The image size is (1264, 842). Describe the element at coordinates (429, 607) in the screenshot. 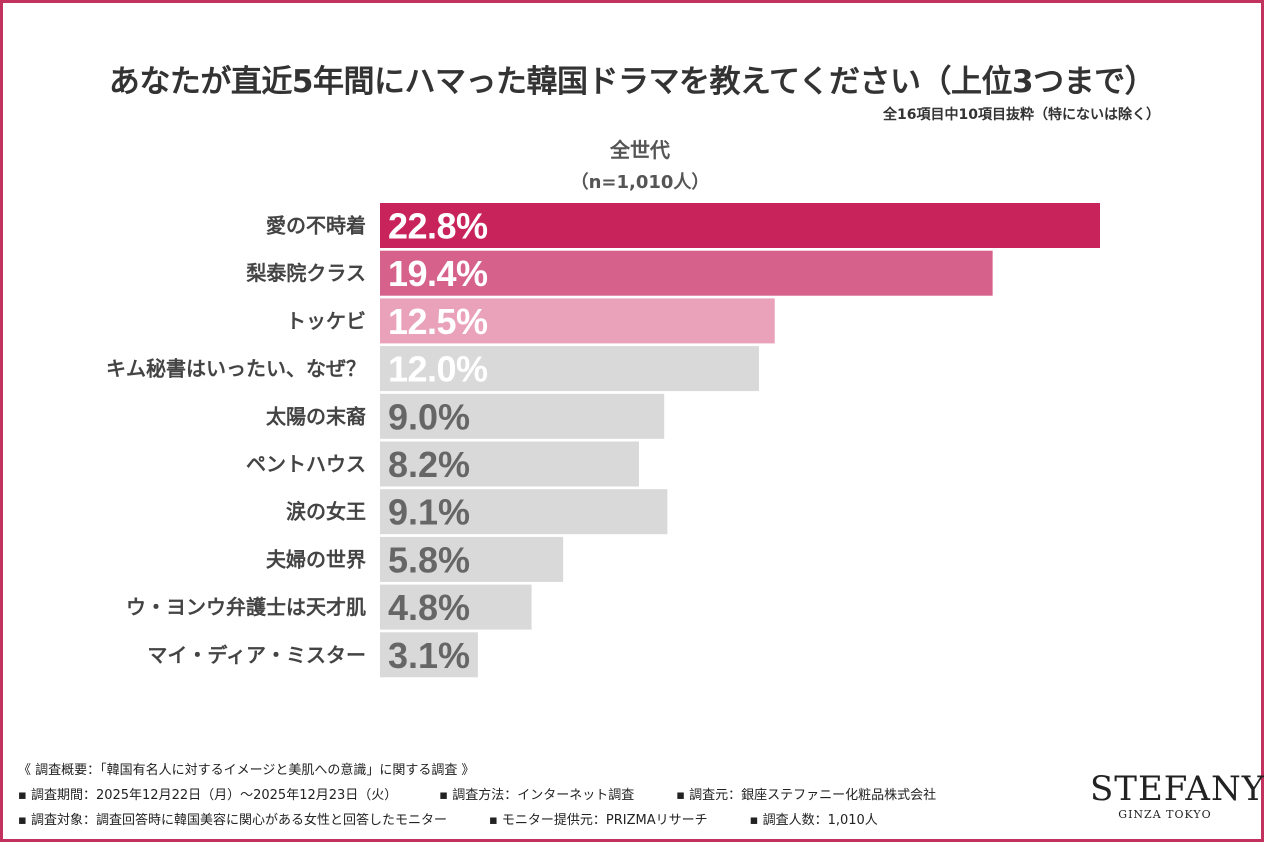

I see `data-label: 4.8%` at that location.